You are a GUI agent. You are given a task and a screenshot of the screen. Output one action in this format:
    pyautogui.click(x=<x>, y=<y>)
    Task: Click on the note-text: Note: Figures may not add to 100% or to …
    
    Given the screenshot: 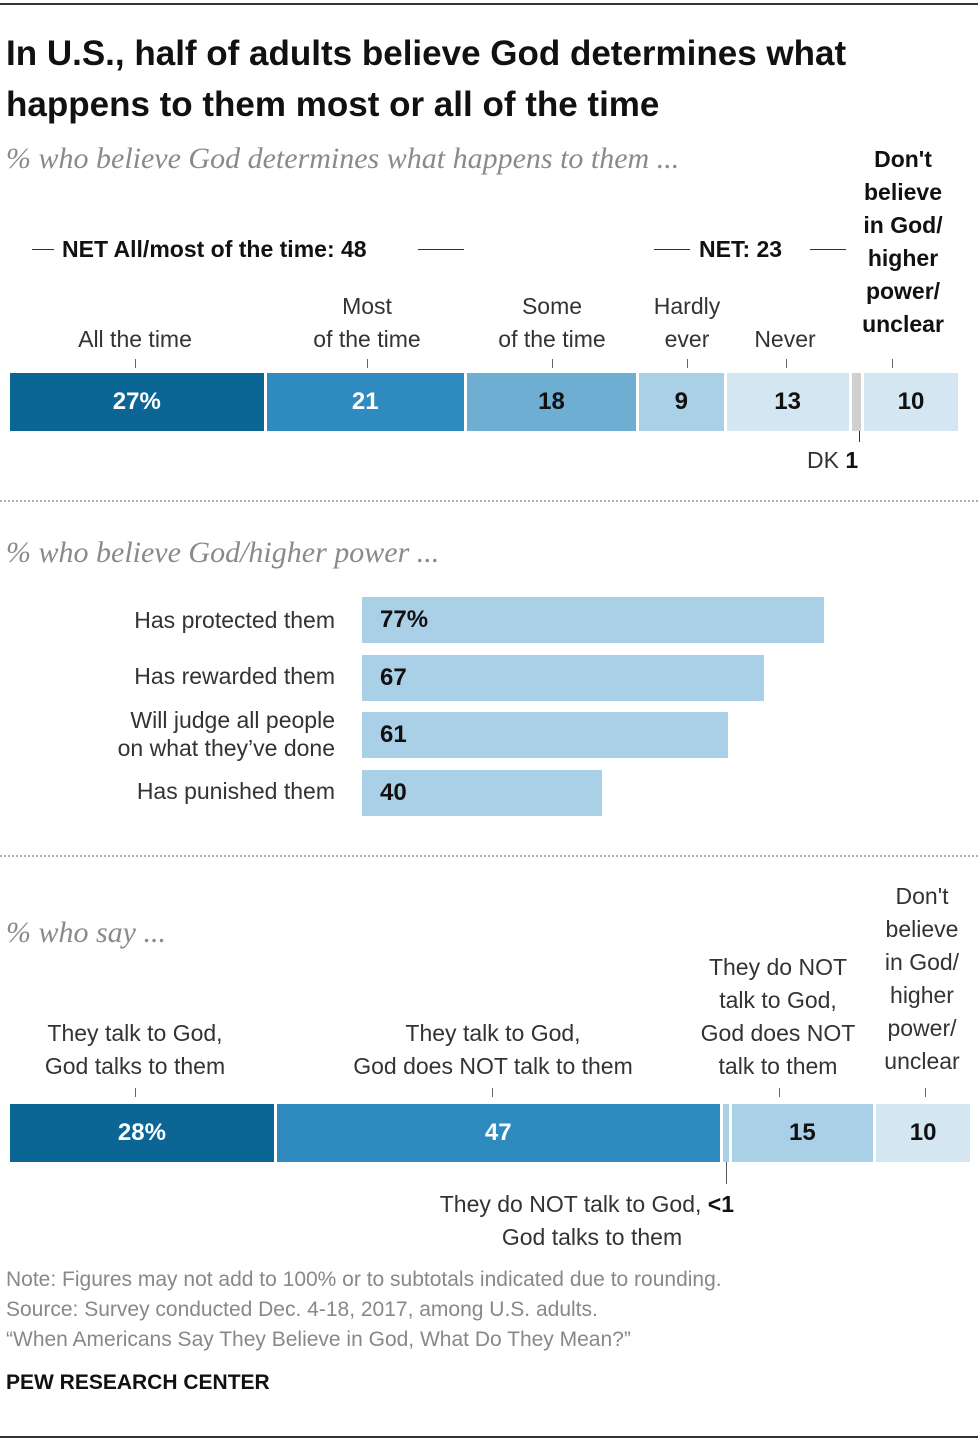 What is the action you would take?
    pyautogui.click(x=364, y=1279)
    